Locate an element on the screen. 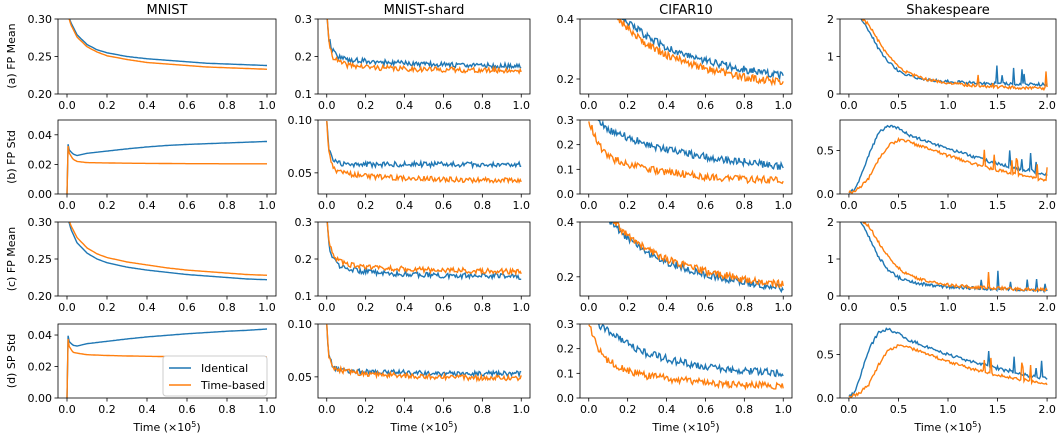  panel-d-sp-std-cifar10: 0.0 0.2 0.4 0.6 0.8 1.0 0.0 0.1 0.2 0.3 is located at coordinates (675, 367).